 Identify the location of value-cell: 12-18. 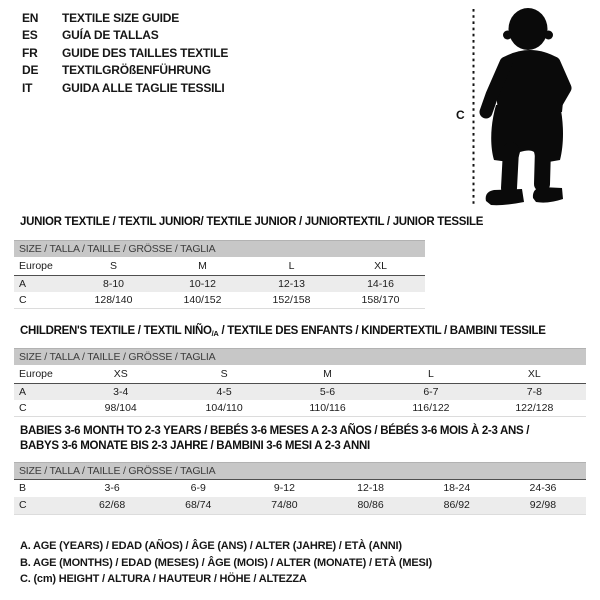
(371, 488).